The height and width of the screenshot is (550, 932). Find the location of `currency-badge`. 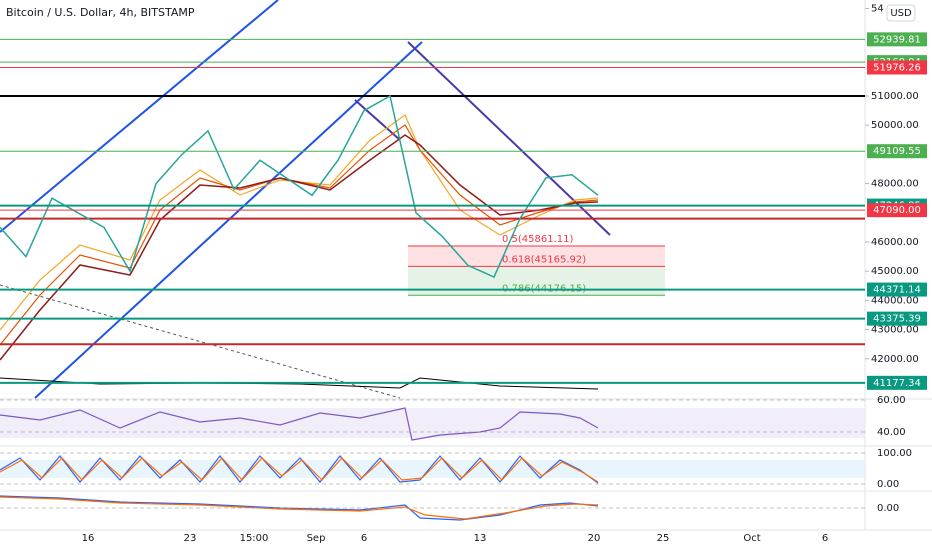

currency-badge is located at coordinates (901, 13).